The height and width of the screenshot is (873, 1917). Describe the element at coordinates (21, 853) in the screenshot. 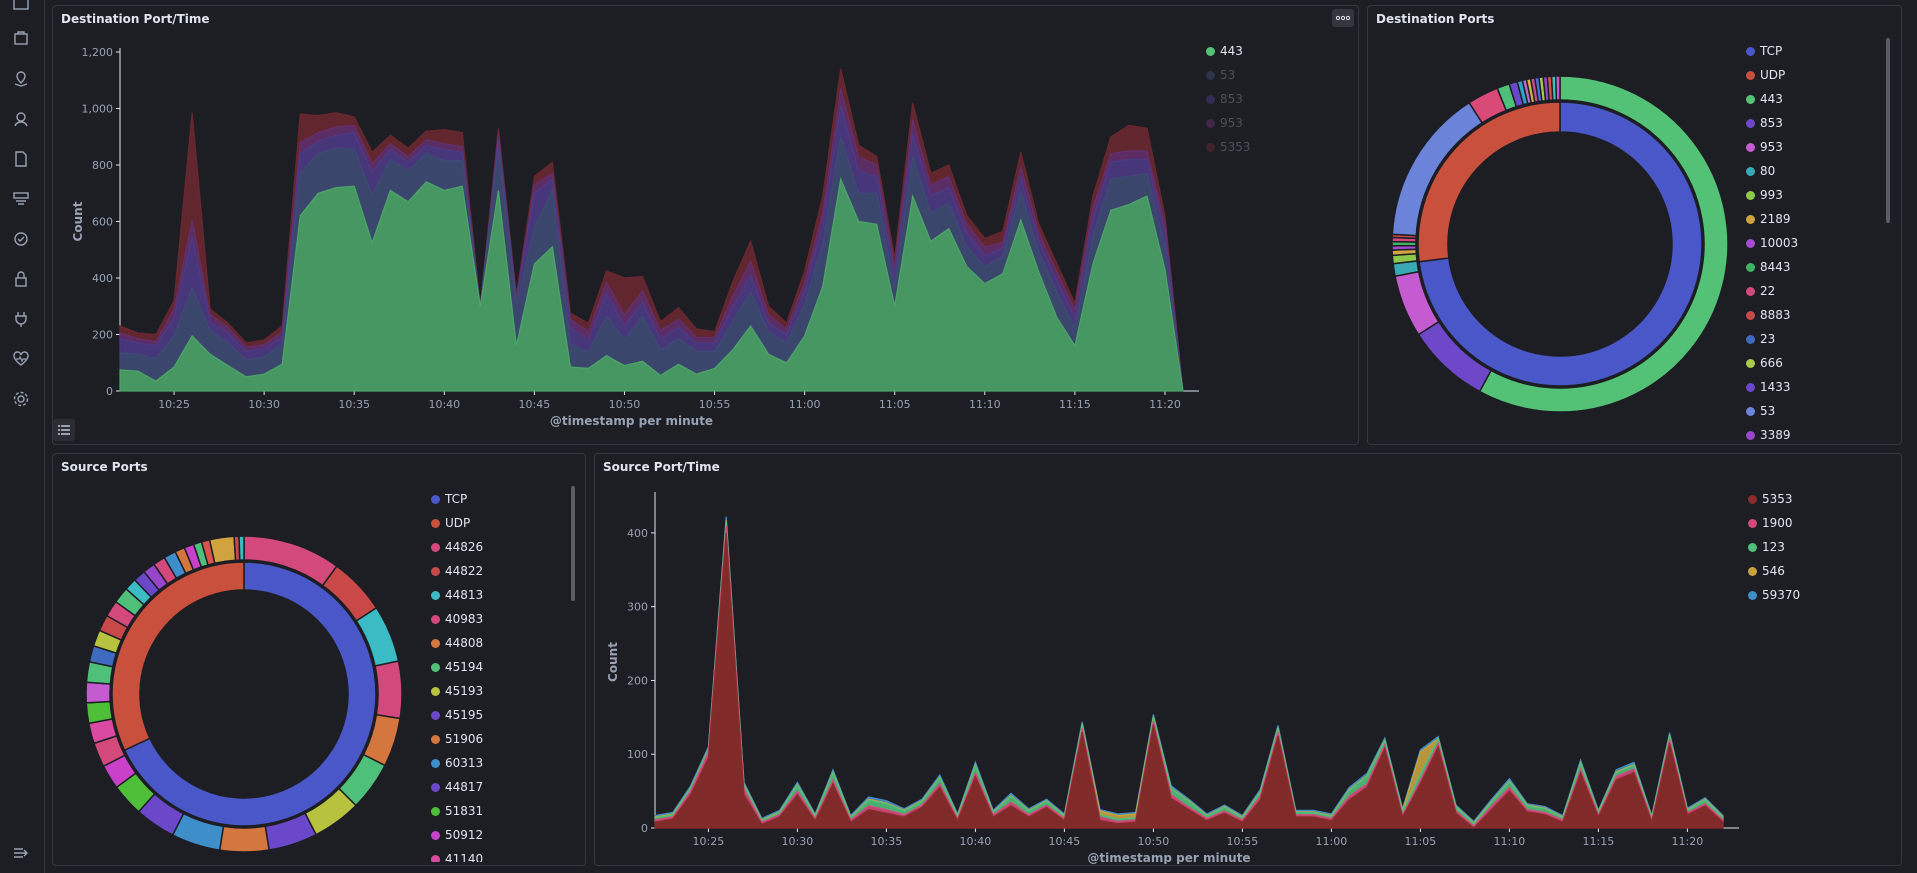

I see `collapse-menu-icon` at that location.